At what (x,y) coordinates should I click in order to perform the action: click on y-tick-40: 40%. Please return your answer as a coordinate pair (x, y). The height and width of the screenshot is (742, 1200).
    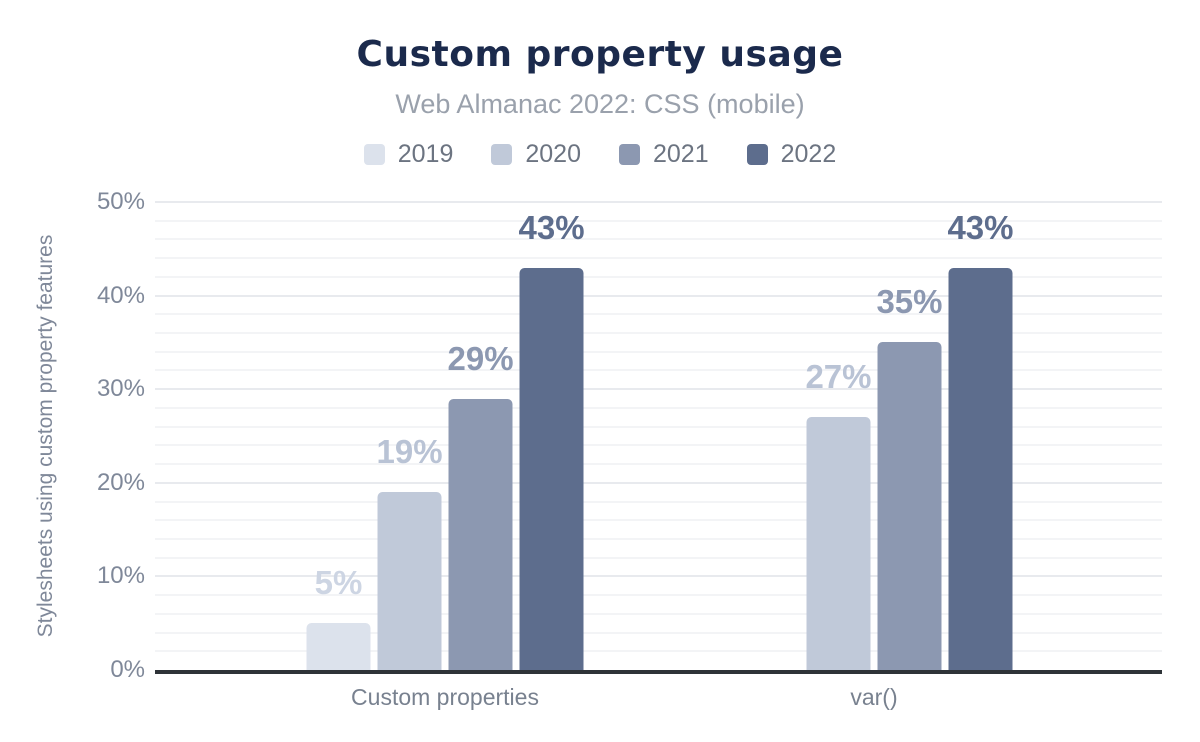
    Looking at the image, I should click on (120, 295).